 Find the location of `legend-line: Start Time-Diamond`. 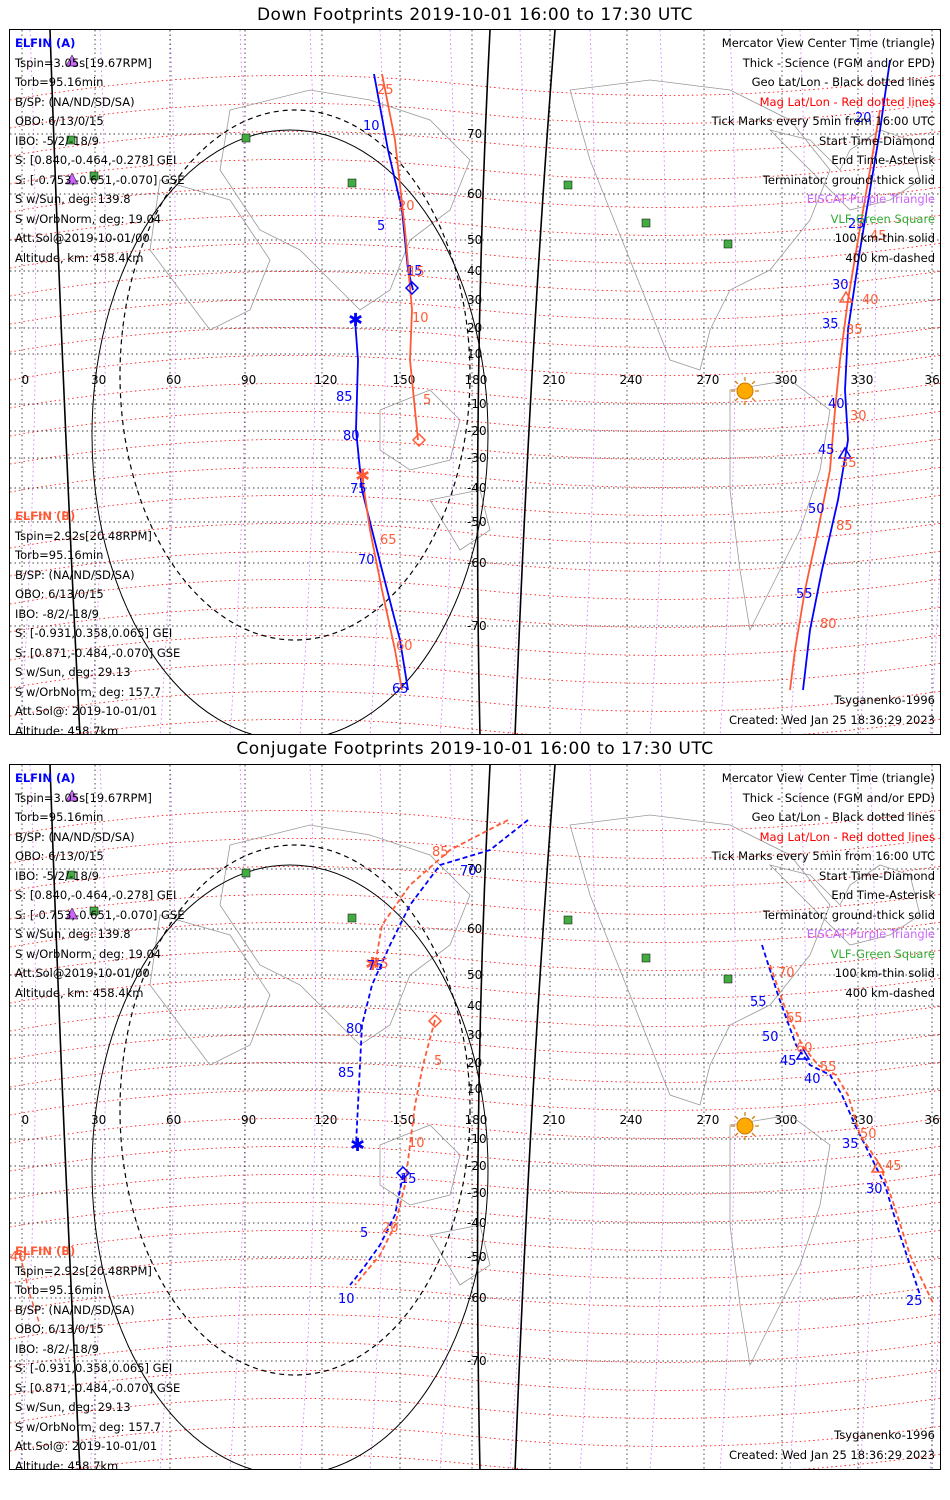

legend-line: Start Time-Diamond is located at coordinates (877, 875).